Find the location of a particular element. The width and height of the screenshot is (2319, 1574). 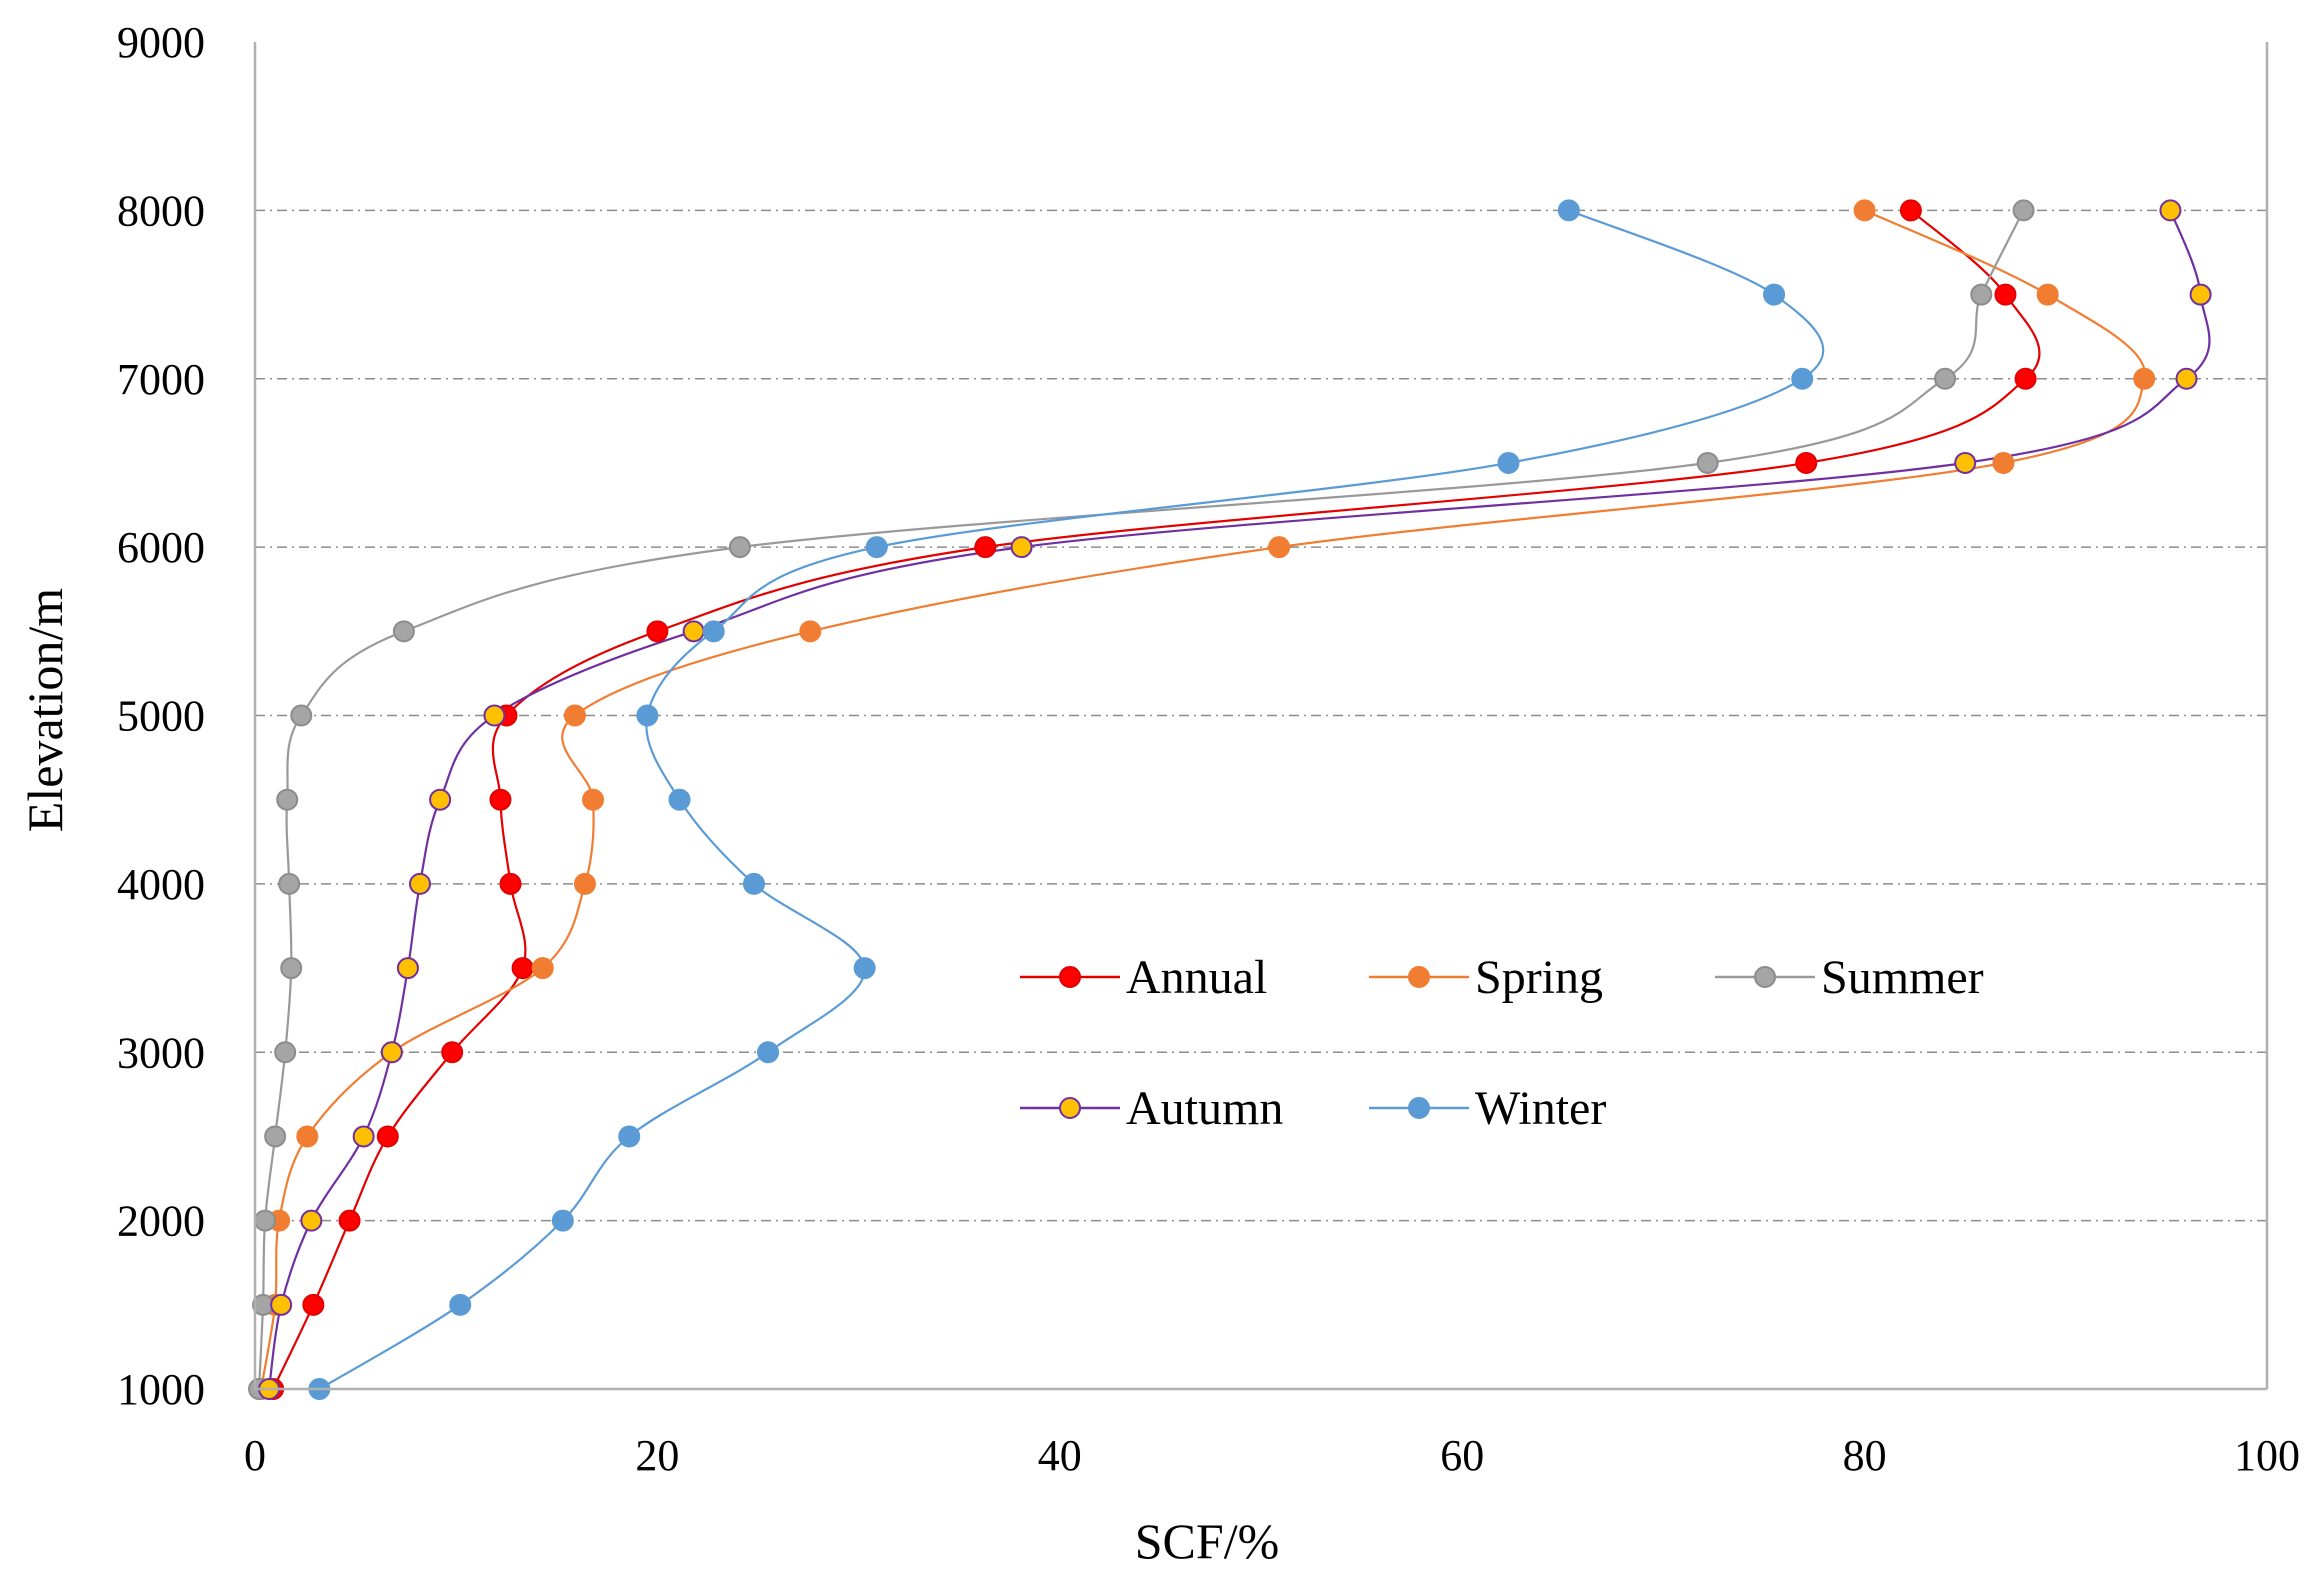

x-tick-label: 20 is located at coordinates (657, 1455).